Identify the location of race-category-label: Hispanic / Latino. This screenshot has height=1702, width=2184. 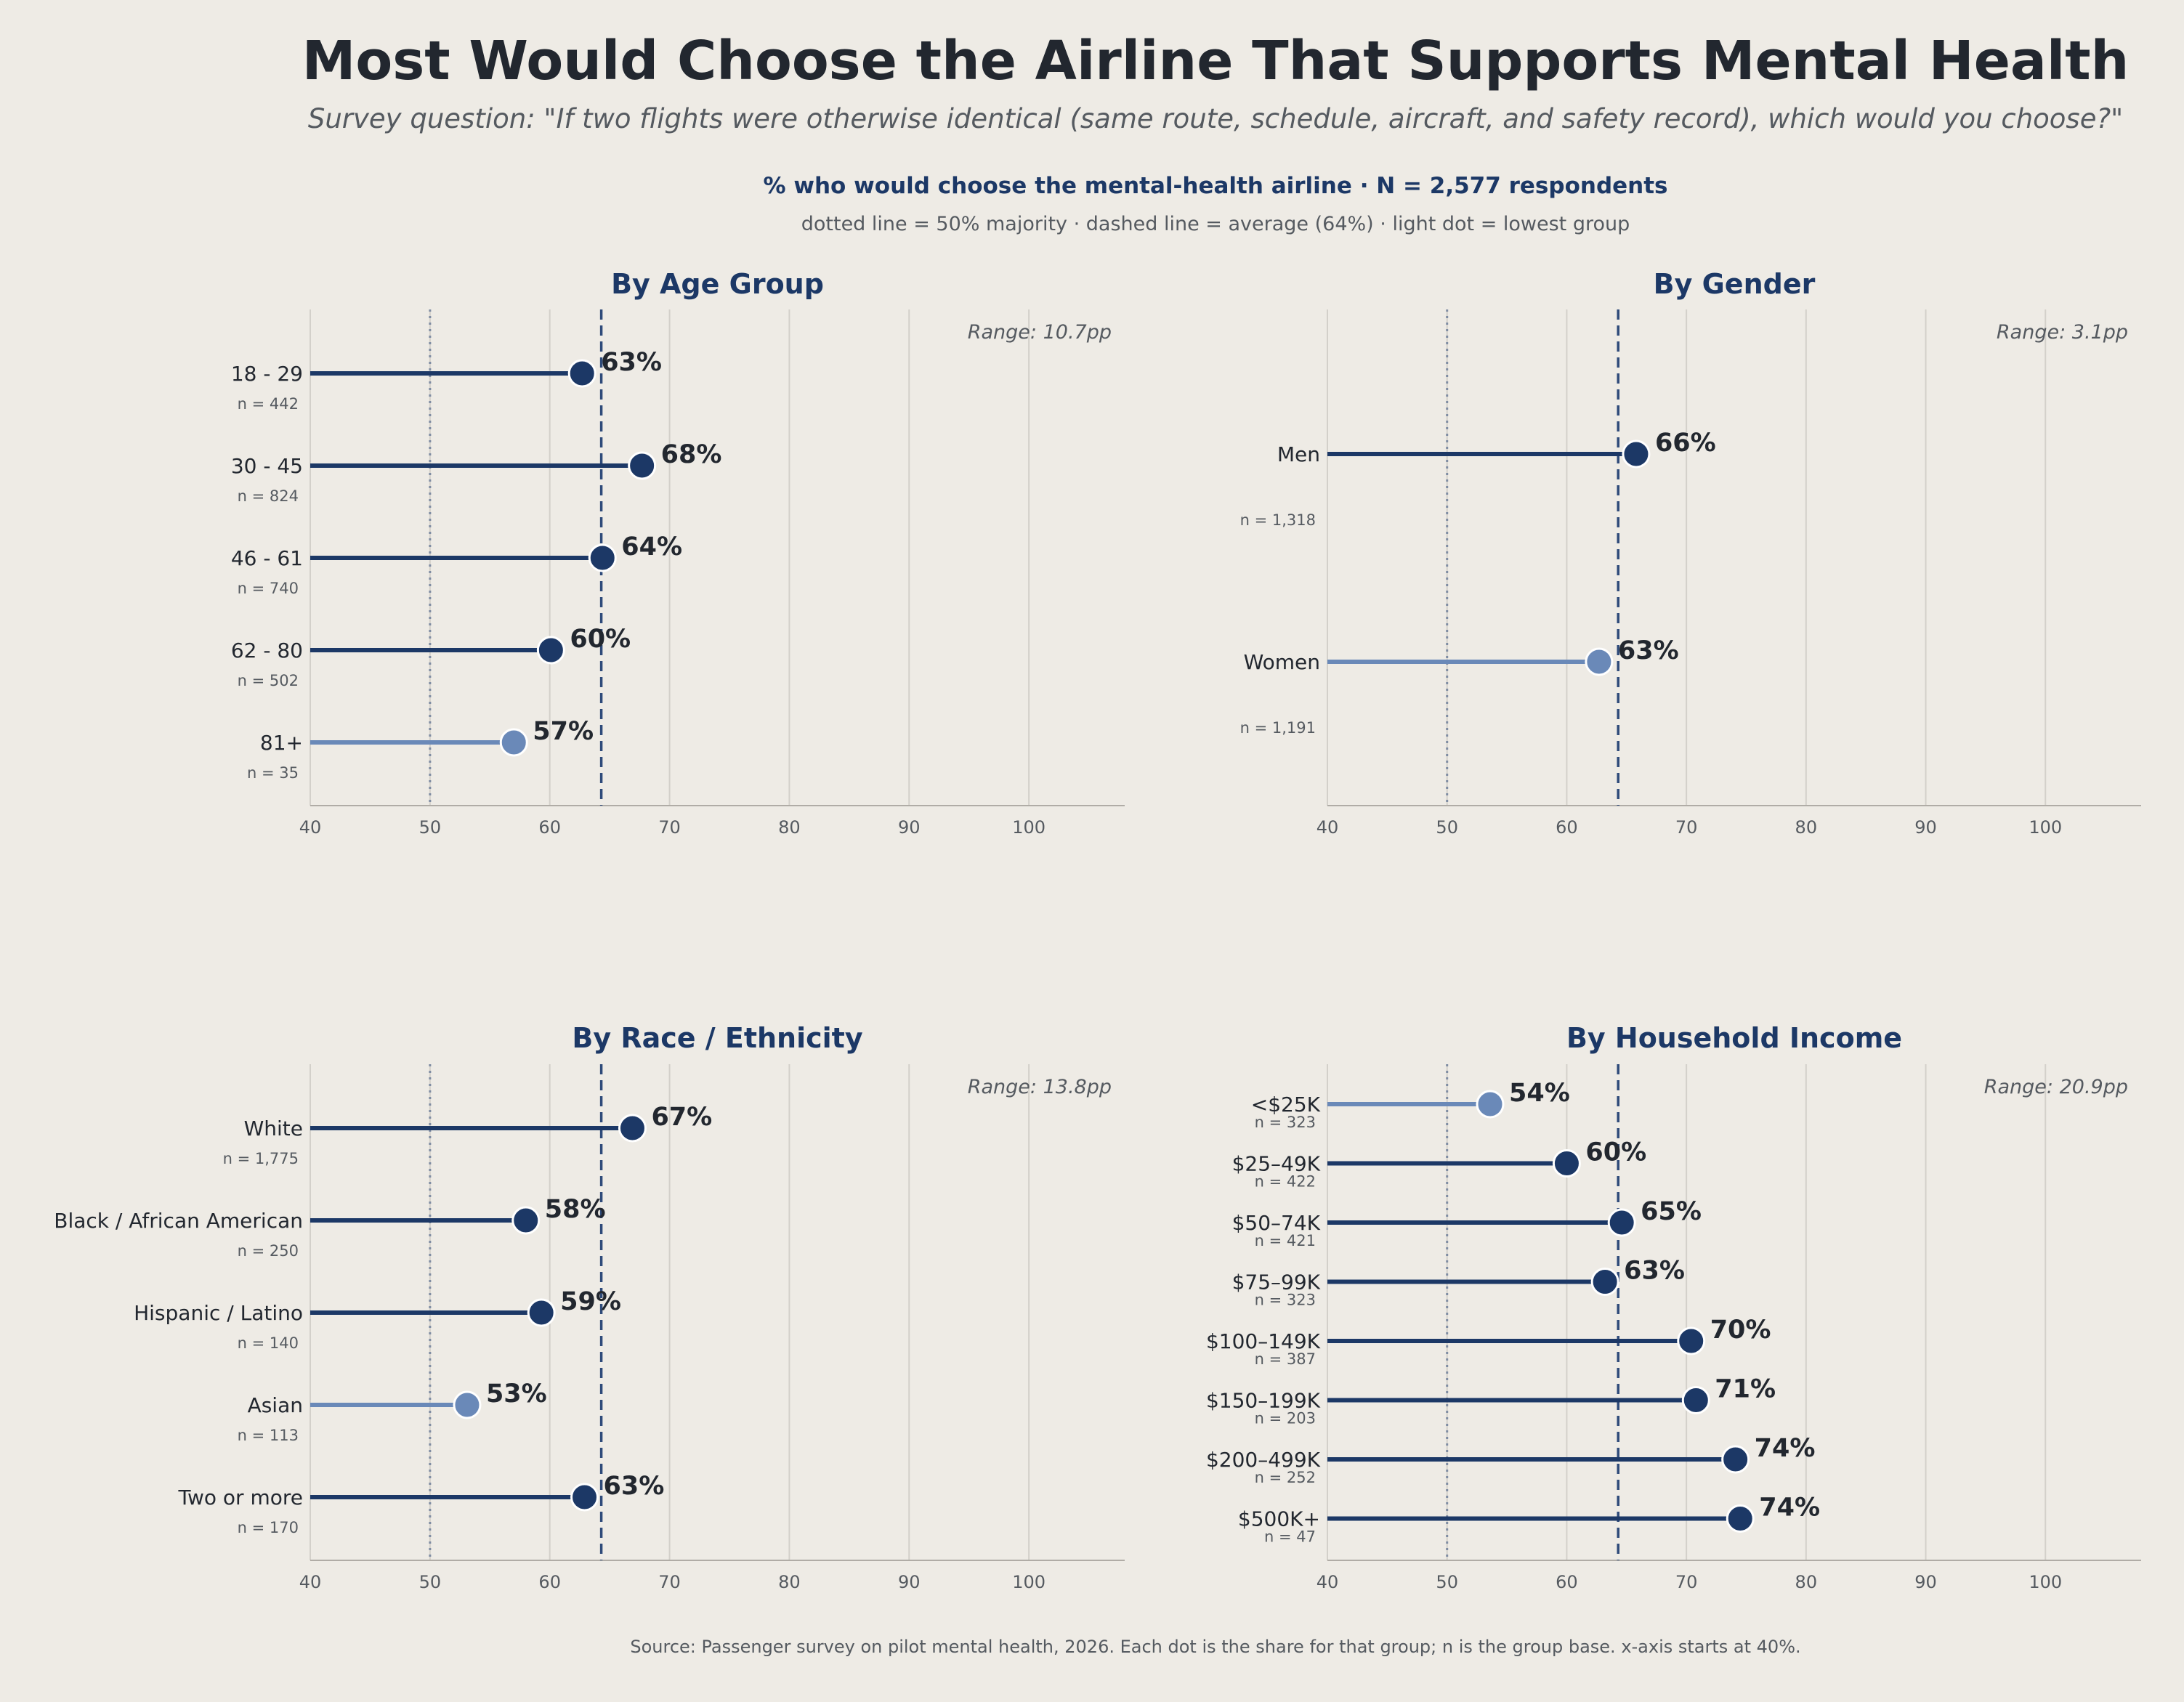
(218, 1313).